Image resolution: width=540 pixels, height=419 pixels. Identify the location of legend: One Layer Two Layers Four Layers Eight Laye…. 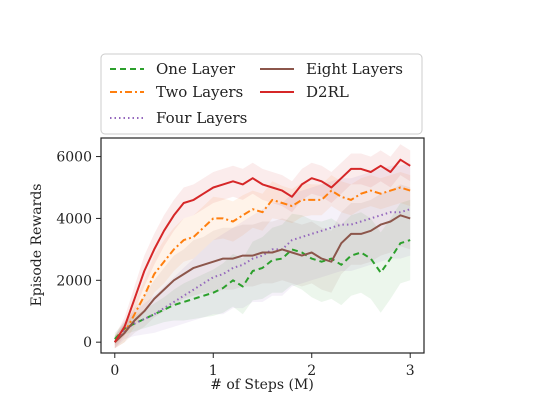
(261, 94).